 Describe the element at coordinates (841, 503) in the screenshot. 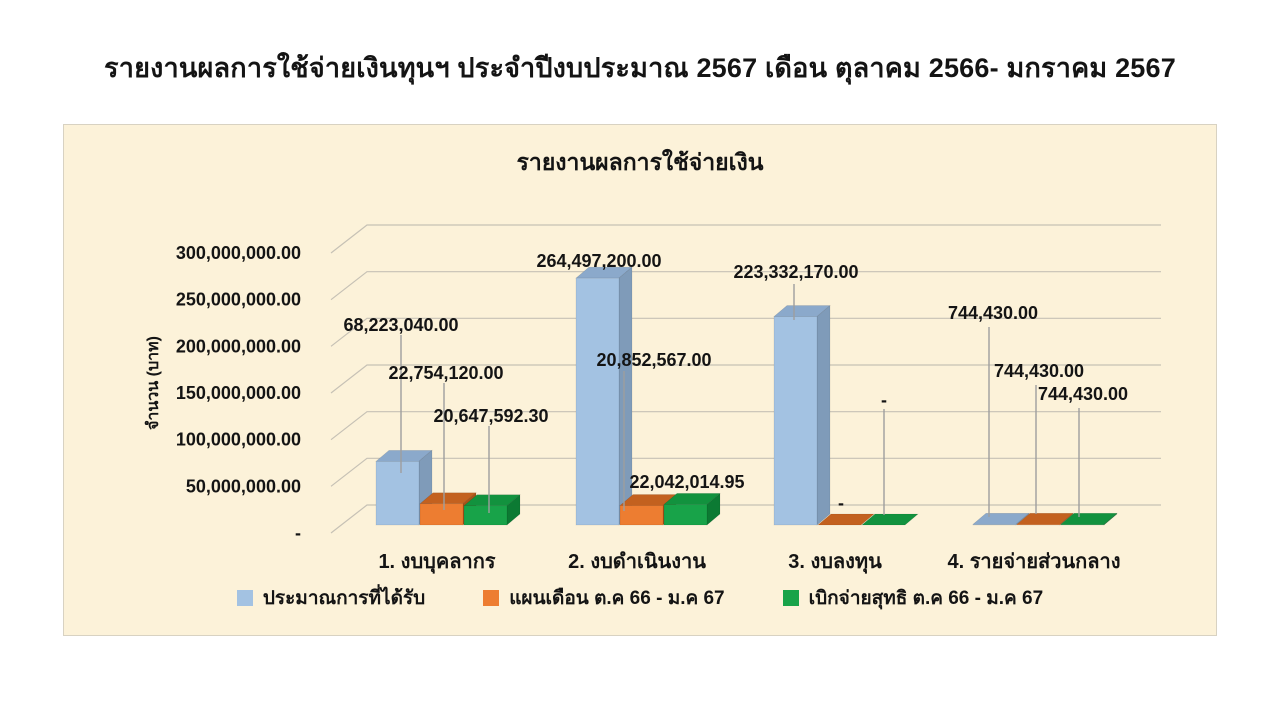

I see `data-label-s1-c2: -` at that location.